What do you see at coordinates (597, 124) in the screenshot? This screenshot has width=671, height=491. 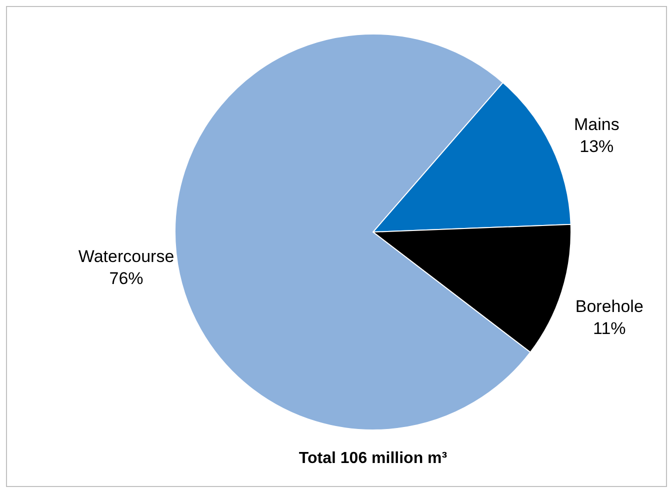 I see `slice-label: Mains` at bounding box center [597, 124].